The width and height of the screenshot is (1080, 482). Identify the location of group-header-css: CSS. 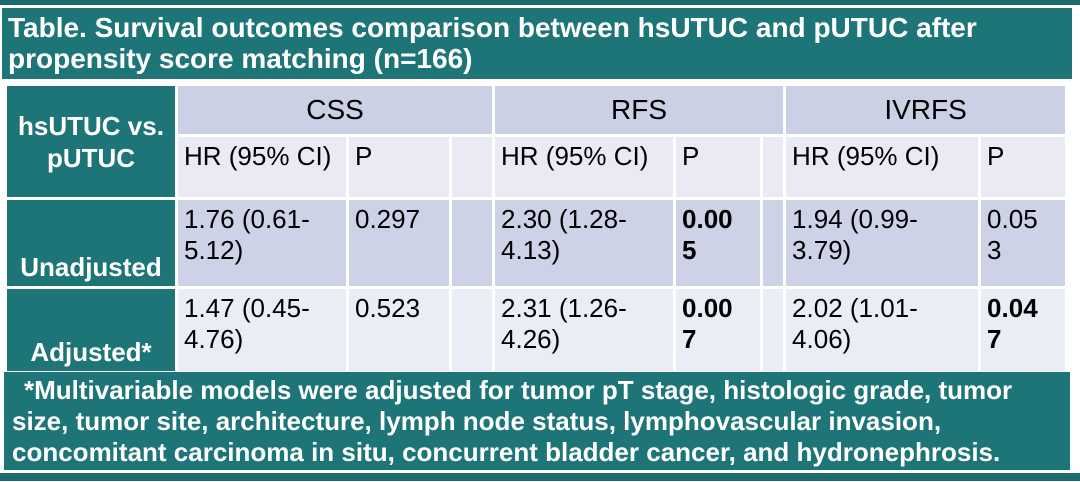
(335, 110).